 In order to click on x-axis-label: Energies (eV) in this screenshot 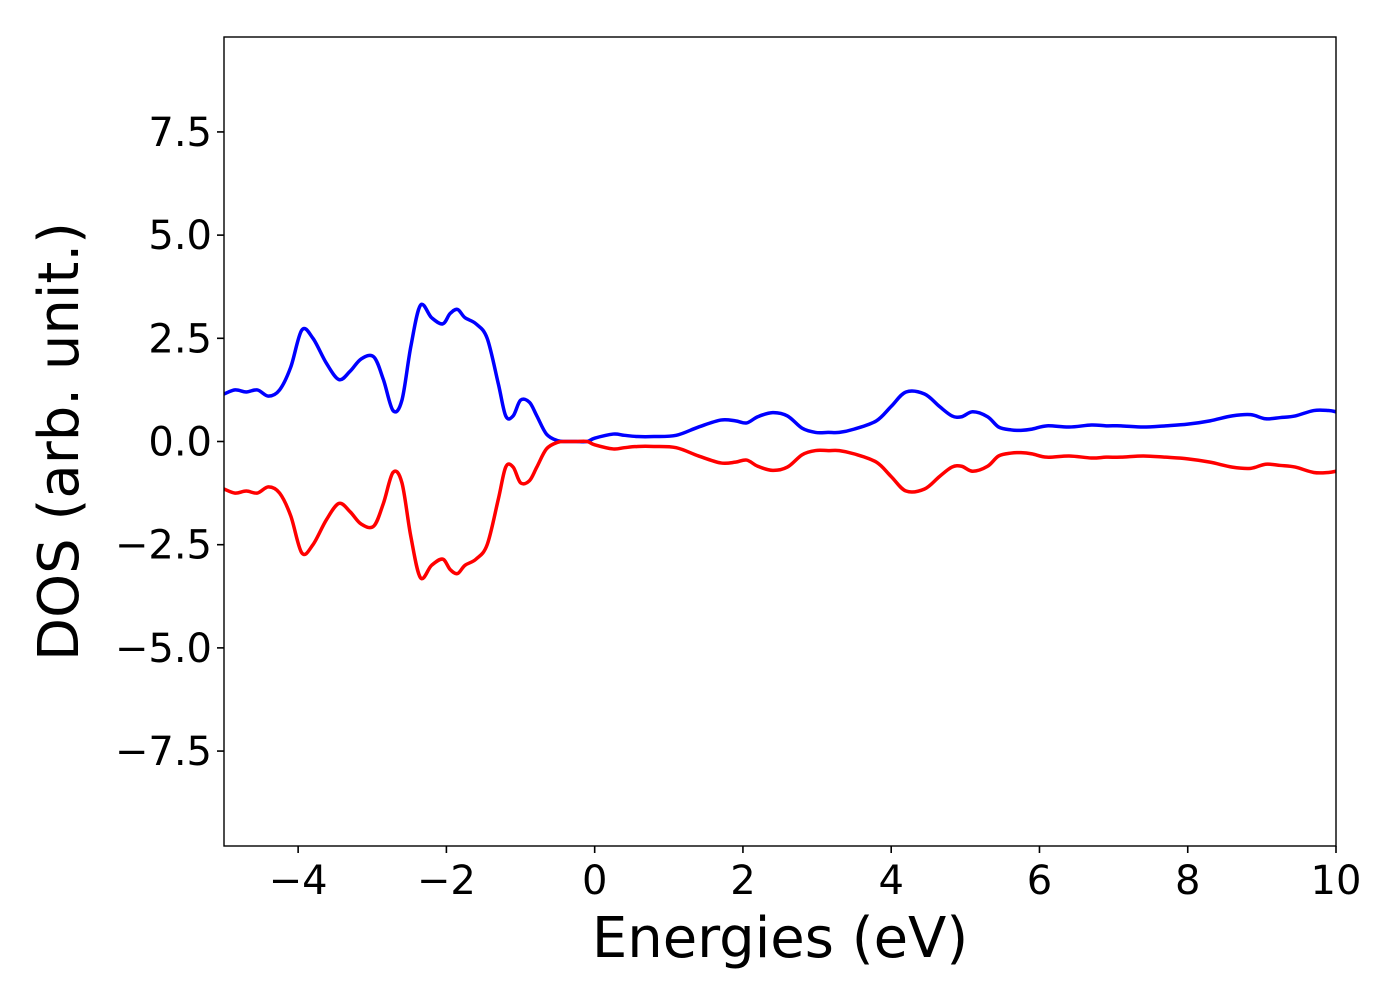, I will do `click(780, 938)`.